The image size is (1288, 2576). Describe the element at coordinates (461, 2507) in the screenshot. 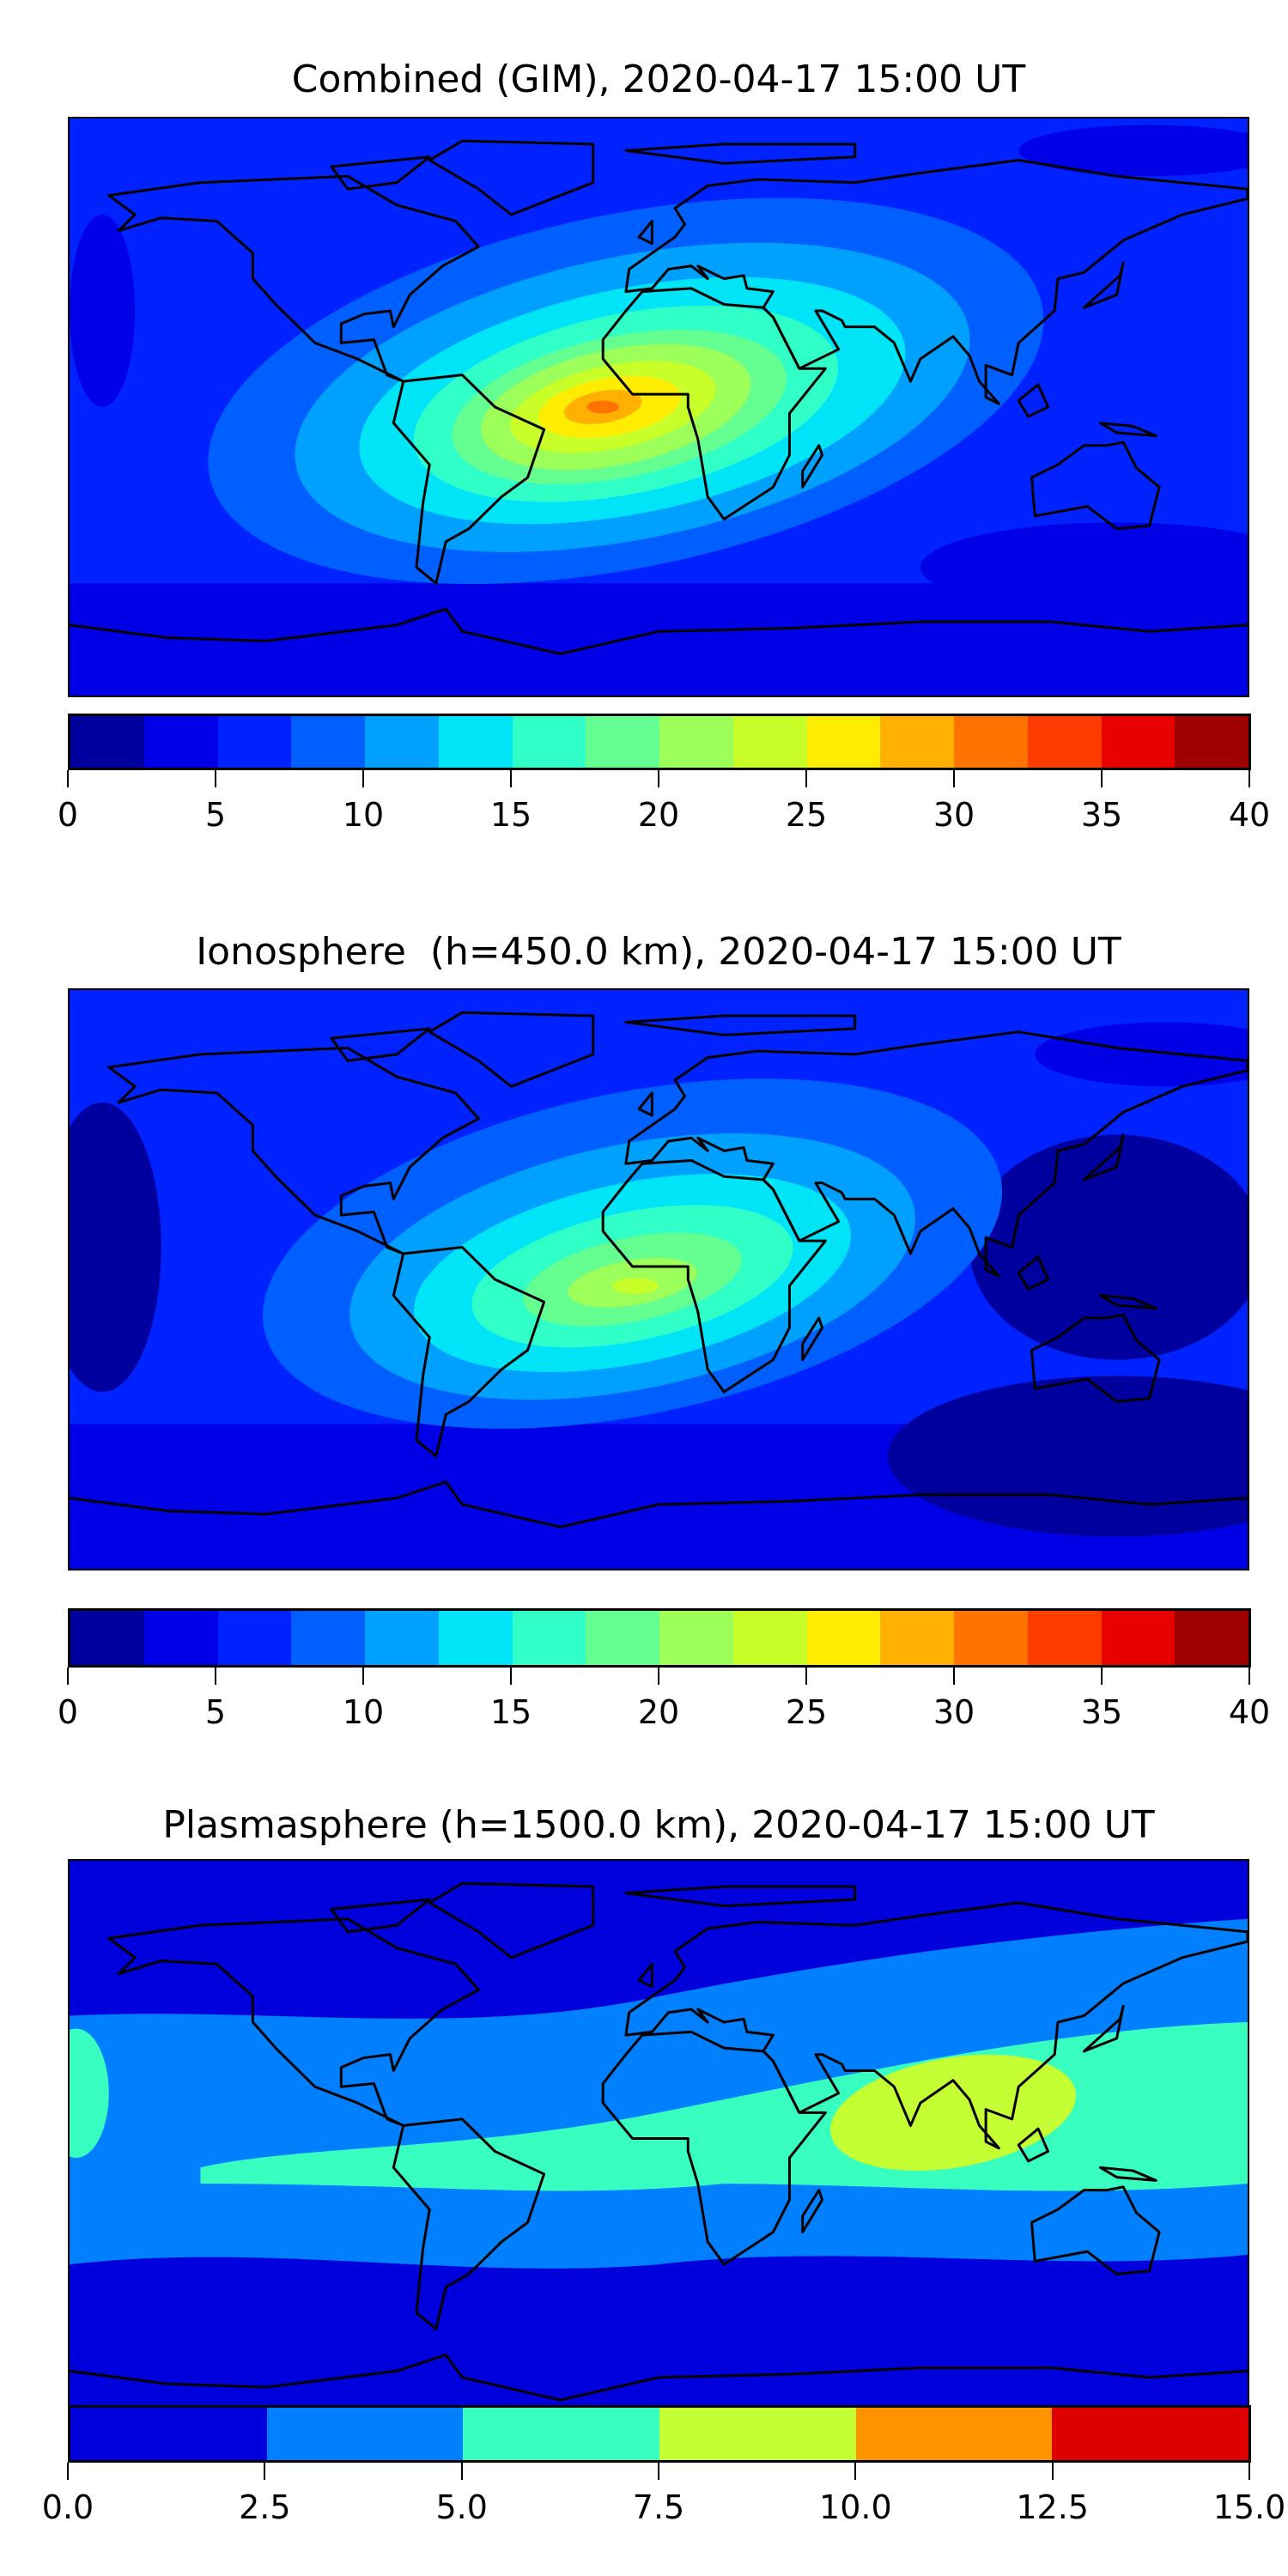

I see `colorbar-tick-label: 5.0` at that location.